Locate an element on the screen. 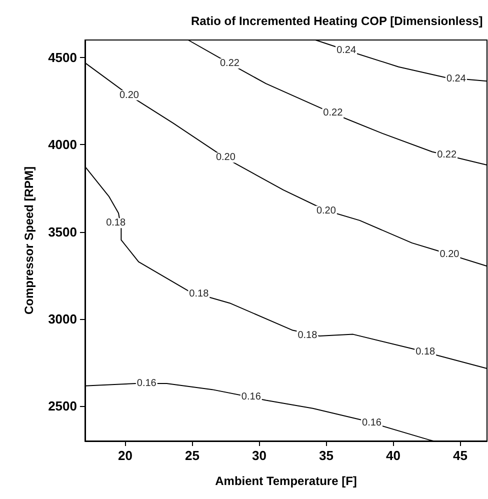 The image size is (488, 499). x-tick-label: 30 is located at coordinates (259, 455).